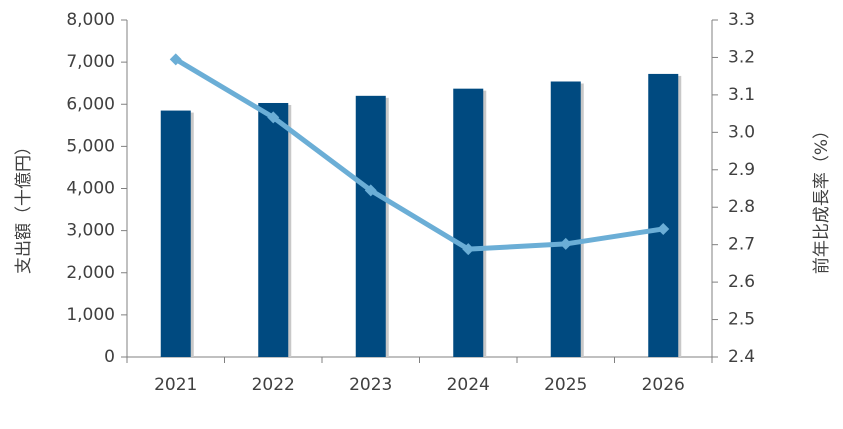 Image resolution: width=843 pixels, height=429 pixels. What do you see at coordinates (90, 146) in the screenshot?
I see `y-tick-label: 5,000` at bounding box center [90, 146].